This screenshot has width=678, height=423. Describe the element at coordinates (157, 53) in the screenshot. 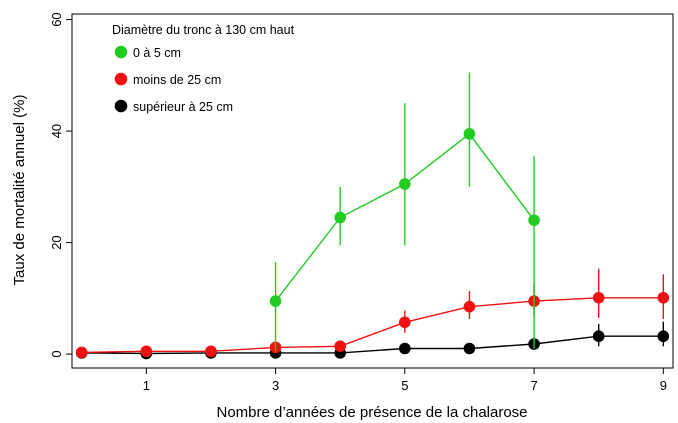

I see `legend-label: 0 à 5 cm` at that location.